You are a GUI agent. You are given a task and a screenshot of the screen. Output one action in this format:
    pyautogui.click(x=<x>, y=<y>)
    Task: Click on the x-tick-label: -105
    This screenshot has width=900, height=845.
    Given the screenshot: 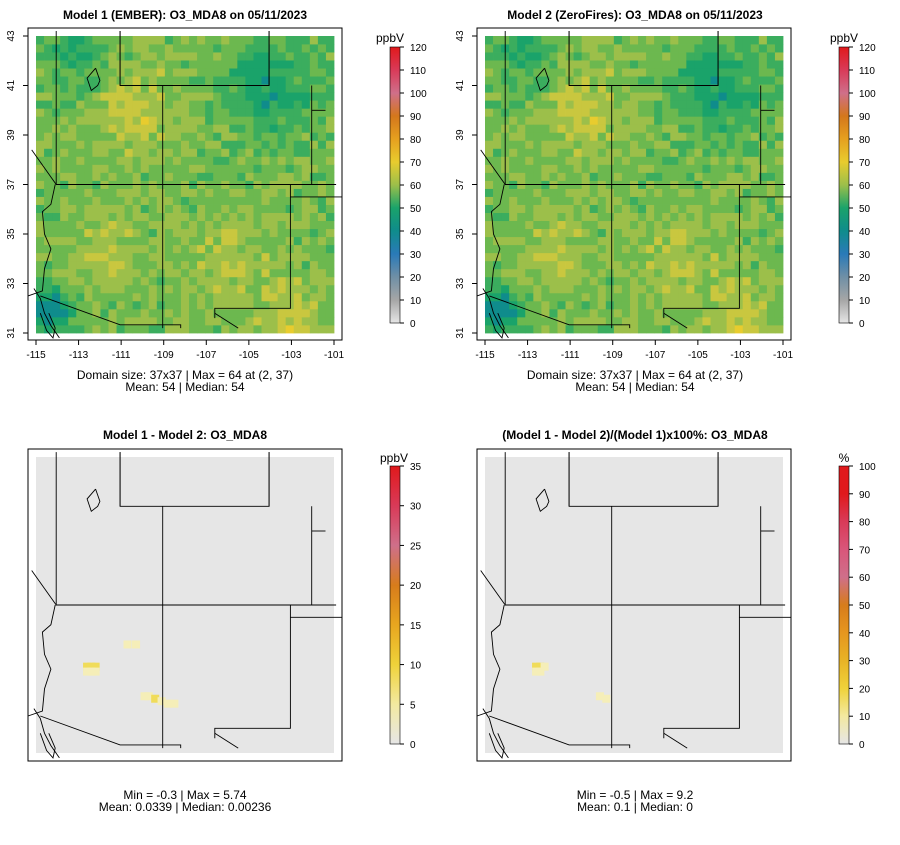 What is the action you would take?
    pyautogui.click(x=698, y=355)
    